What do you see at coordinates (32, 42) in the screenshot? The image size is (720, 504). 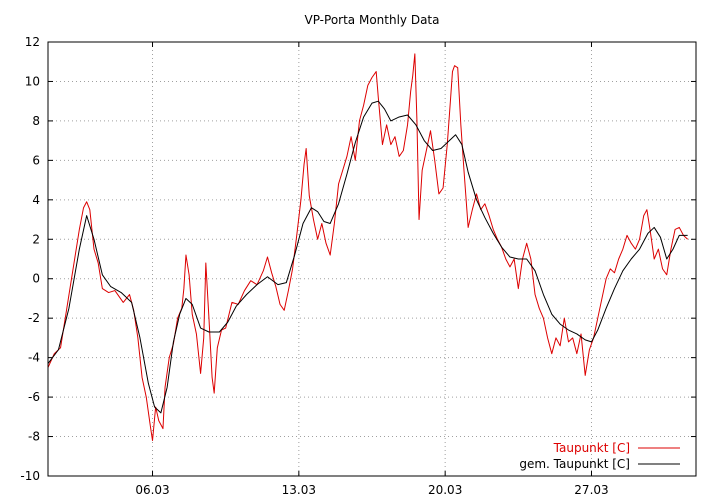 I see `y-tick-label: 12` at bounding box center [32, 42].